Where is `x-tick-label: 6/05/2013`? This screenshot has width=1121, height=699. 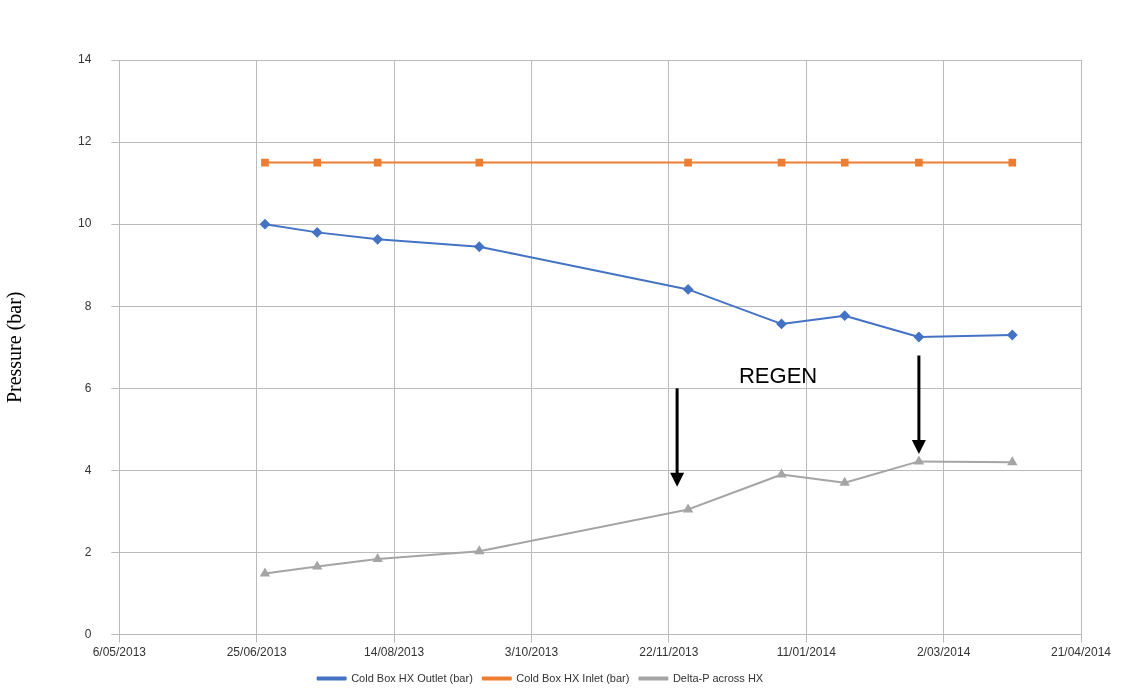
x-tick-label: 6/05/2013 is located at coordinates (119, 652).